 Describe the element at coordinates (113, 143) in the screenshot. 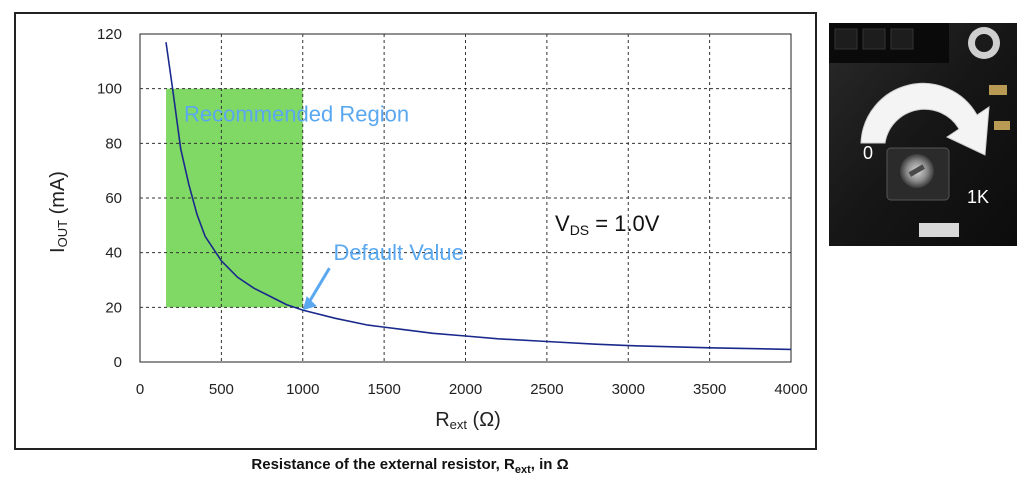

I see `y-tick-label: 80` at that location.